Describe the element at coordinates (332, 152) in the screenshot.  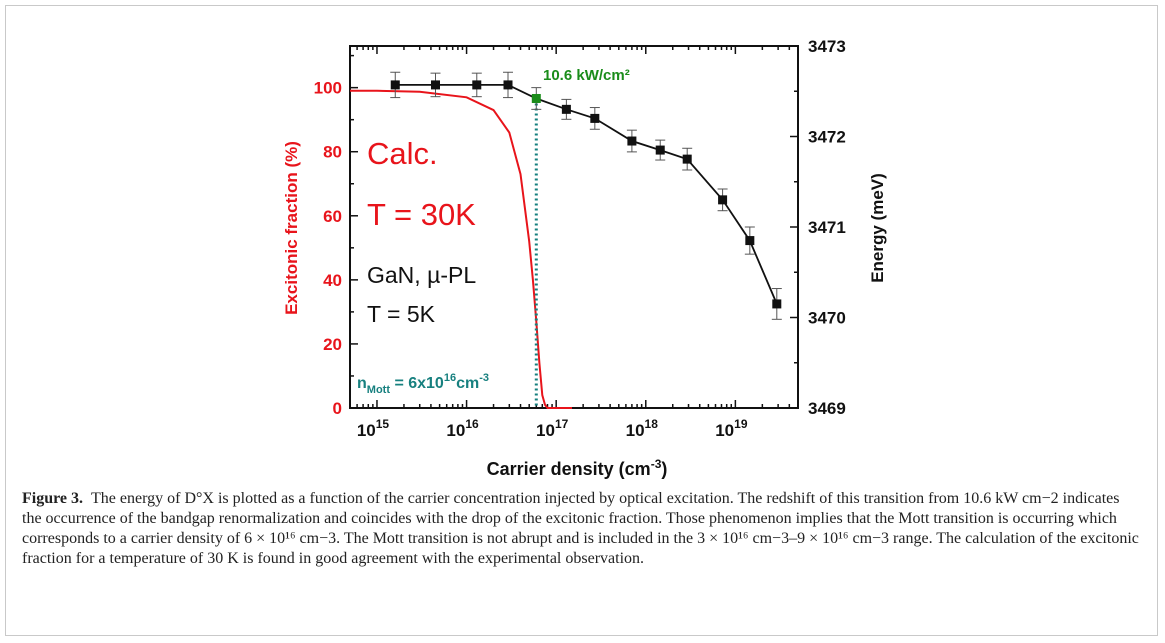
I see `y-left-tick-label: 80` at that location.